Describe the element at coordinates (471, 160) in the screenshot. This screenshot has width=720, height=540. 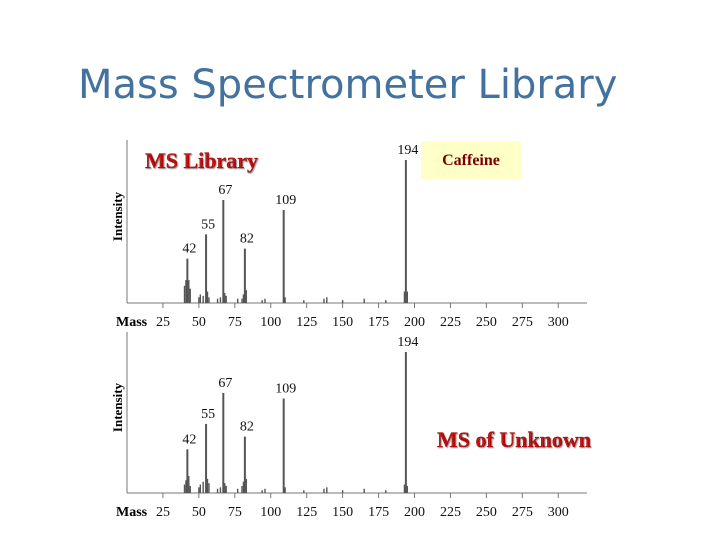
I see `annotation: Caffeine` at that location.